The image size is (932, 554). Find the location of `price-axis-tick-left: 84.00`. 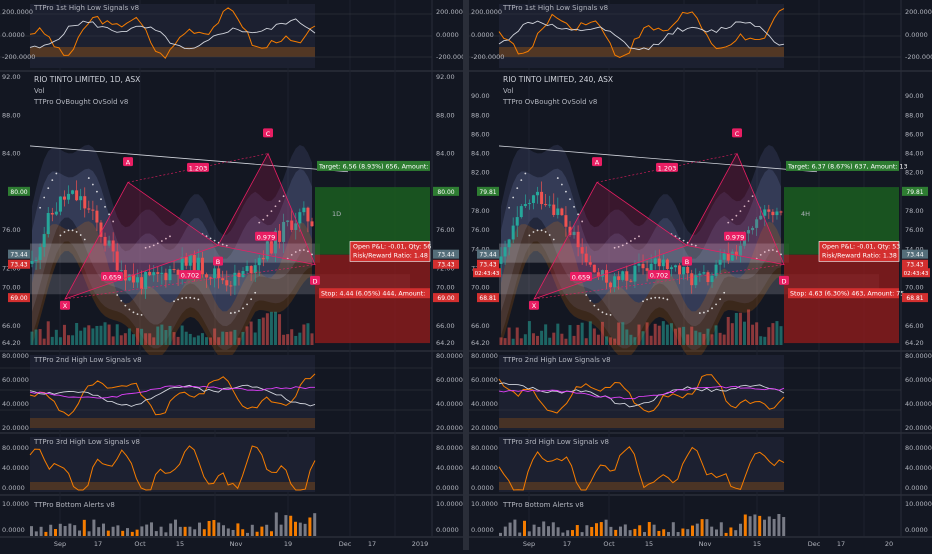

price-axis-tick-left: 84.00 is located at coordinates (480, 154).